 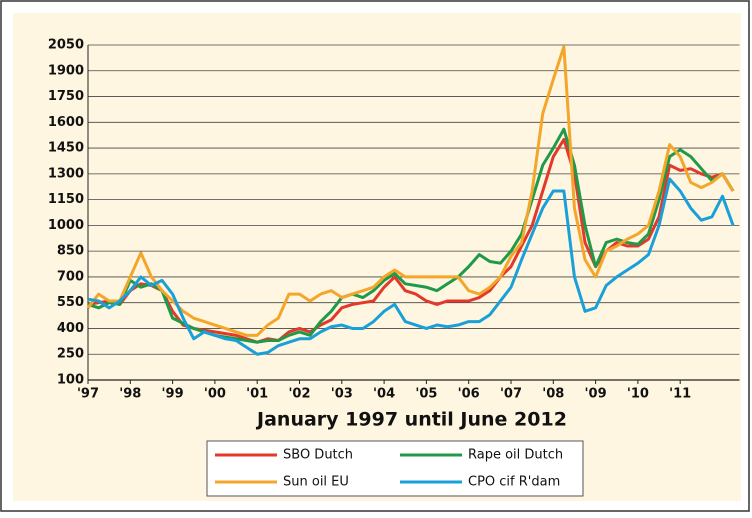 What do you see at coordinates (318, 455) in the screenshot?
I see `legend-label: SBO Dutch` at bounding box center [318, 455].